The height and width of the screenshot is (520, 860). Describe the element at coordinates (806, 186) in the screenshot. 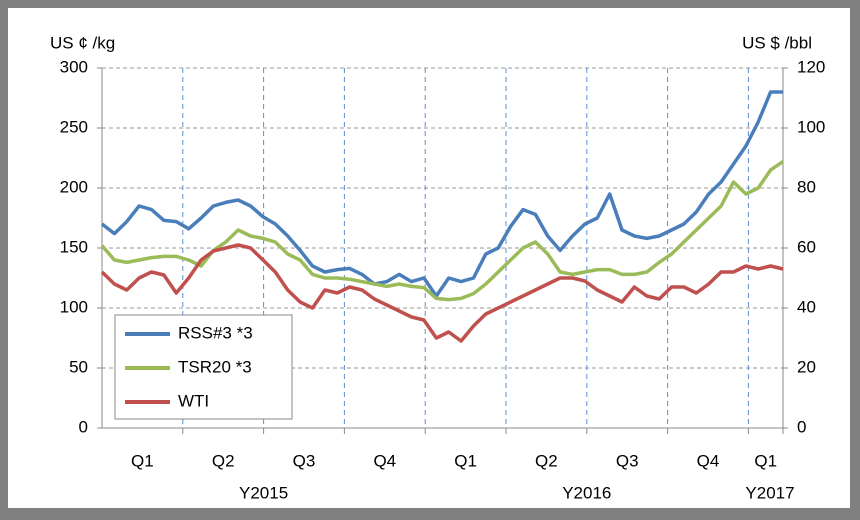

I see `y2-tick-label: 80` at that location.